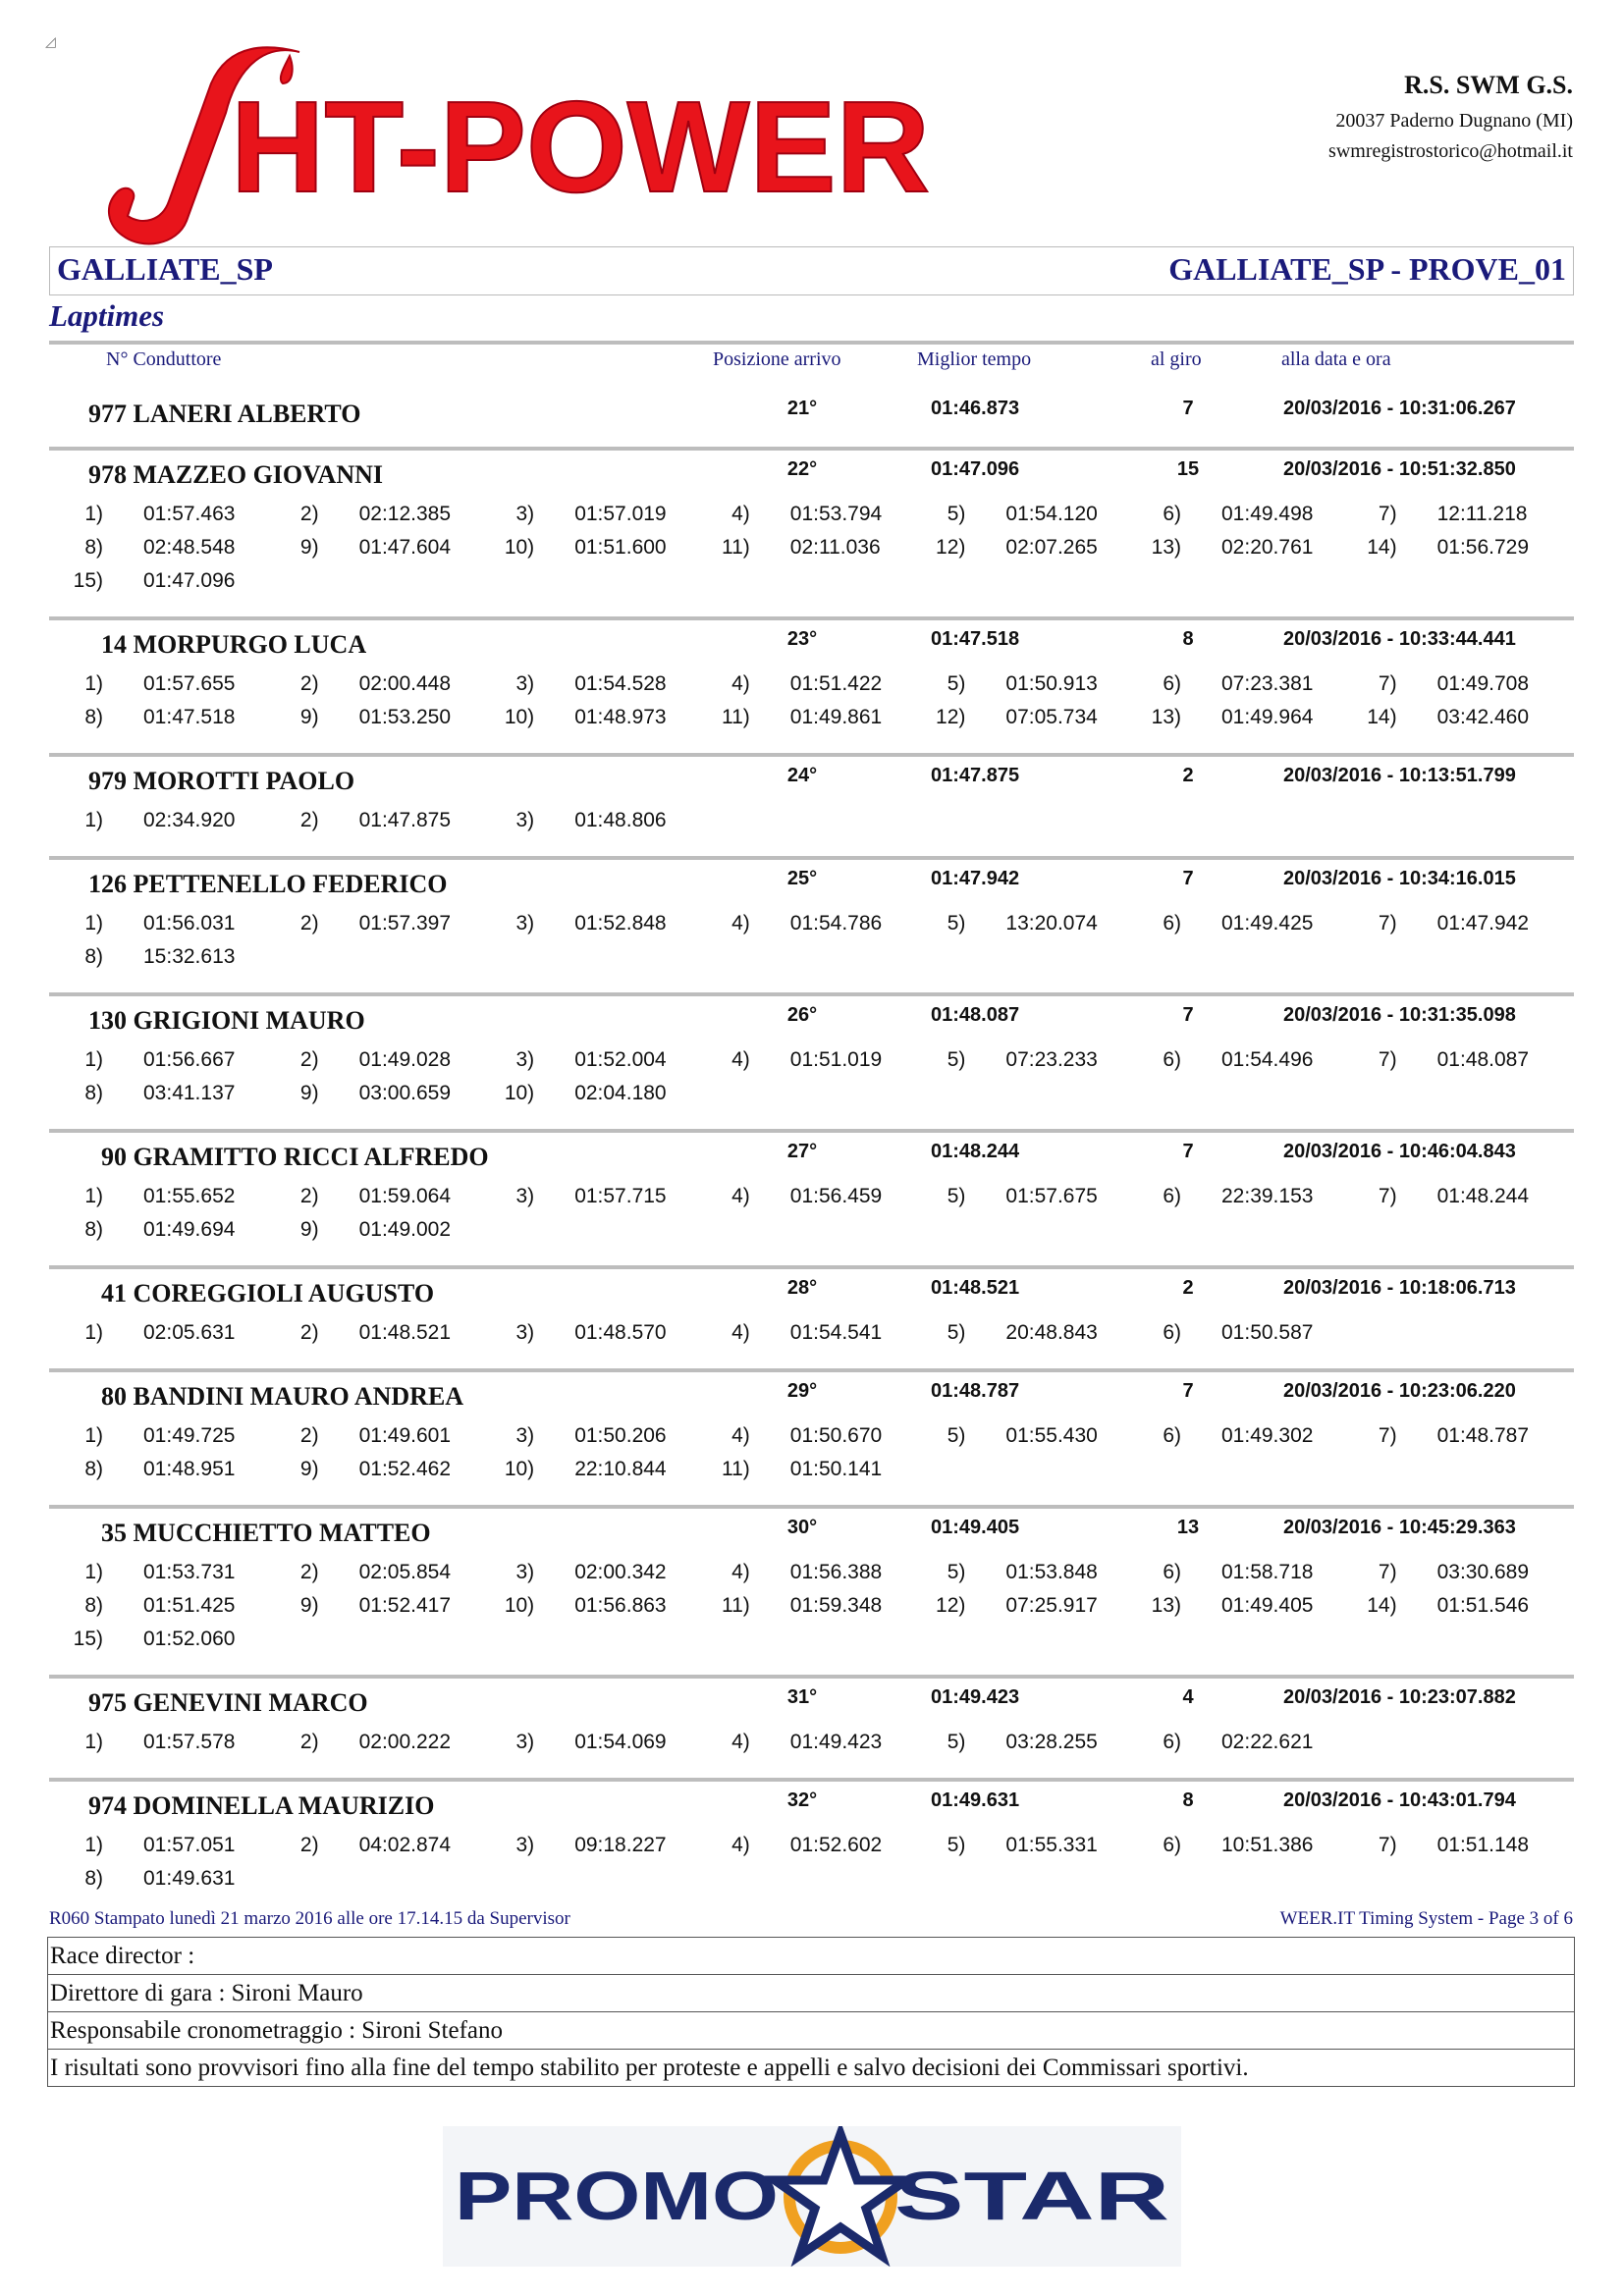 The width and height of the screenshot is (1624, 2296). What do you see at coordinates (836, 1572) in the screenshot?
I see `lap-time: 01:56.388` at bounding box center [836, 1572].